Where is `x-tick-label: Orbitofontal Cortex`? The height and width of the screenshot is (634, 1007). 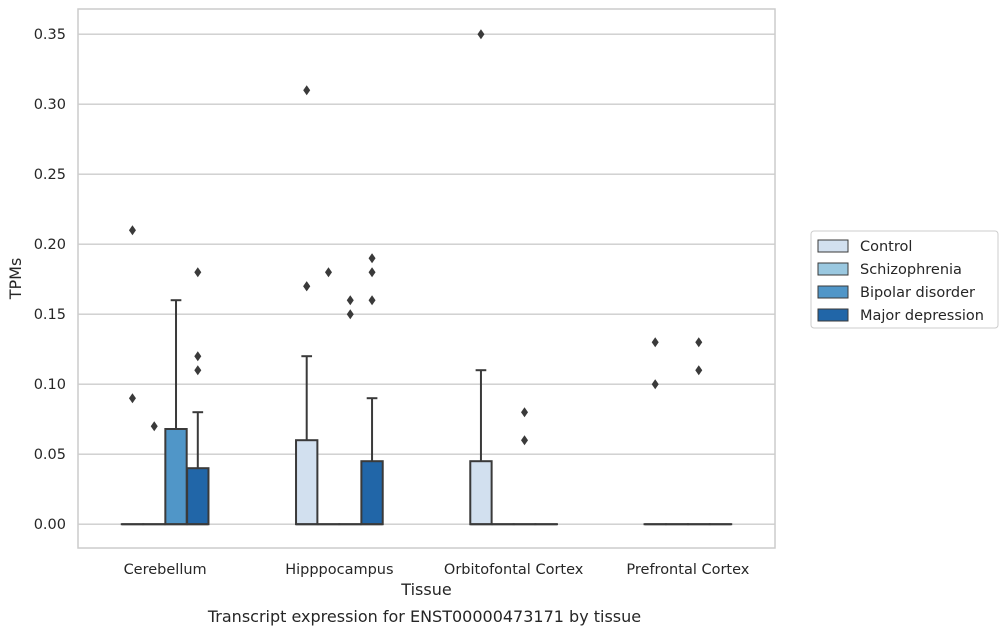
x-tick-label: Orbitofontal Cortex is located at coordinates (514, 570).